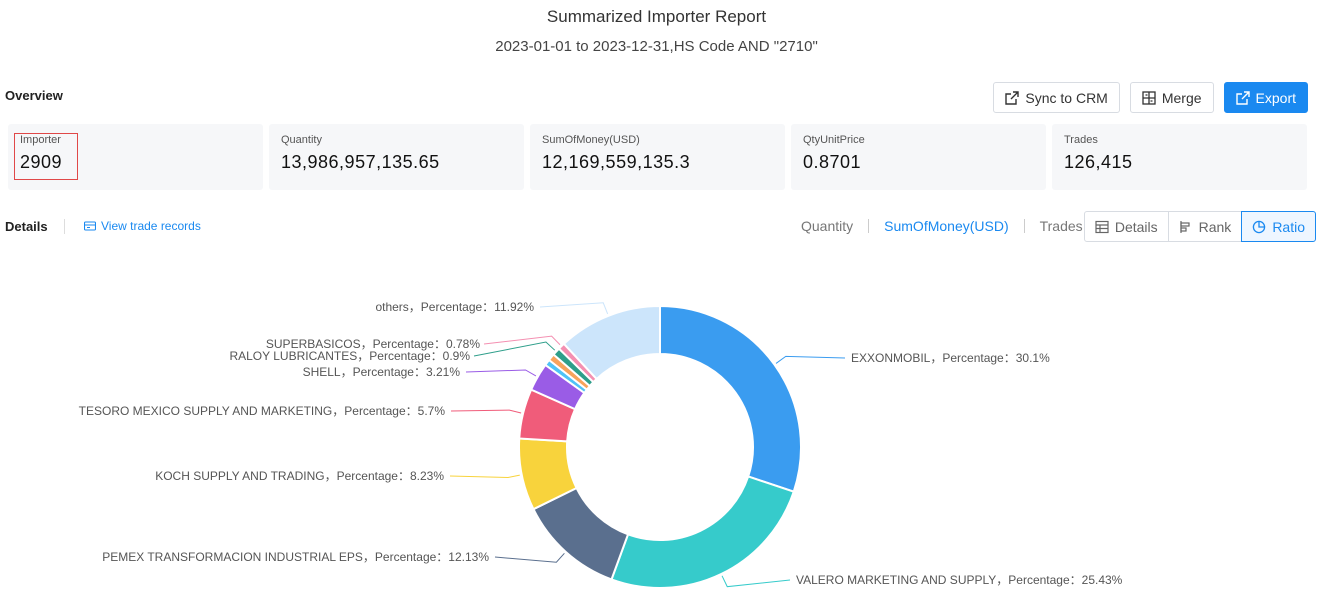 This screenshot has height=599, width=1323. Describe the element at coordinates (1081, 140) in the screenshot. I see `stat-label: Trades` at that location.